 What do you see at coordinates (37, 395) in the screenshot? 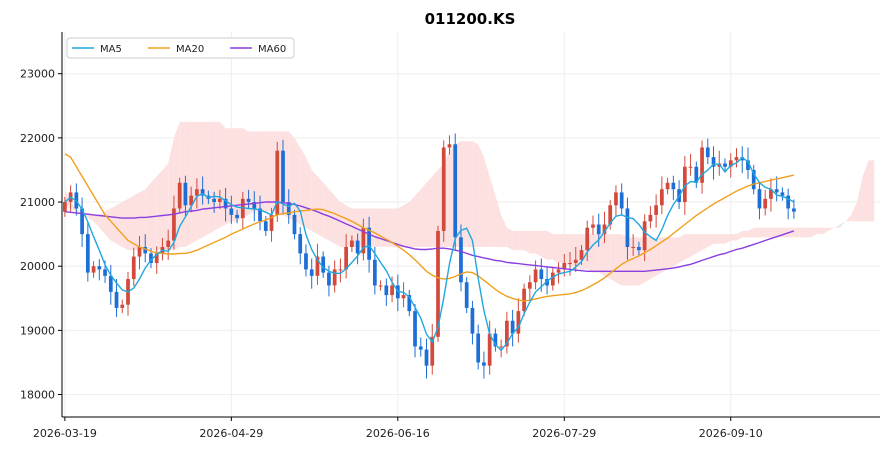
I see `y-tick-label: 18000` at bounding box center [37, 395].